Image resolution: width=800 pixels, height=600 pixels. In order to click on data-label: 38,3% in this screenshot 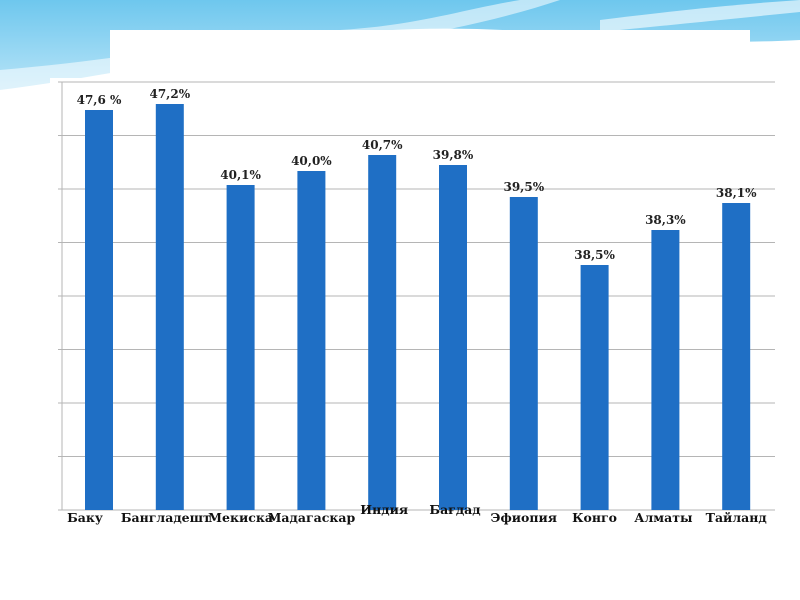, I will do `click(665, 220)`.